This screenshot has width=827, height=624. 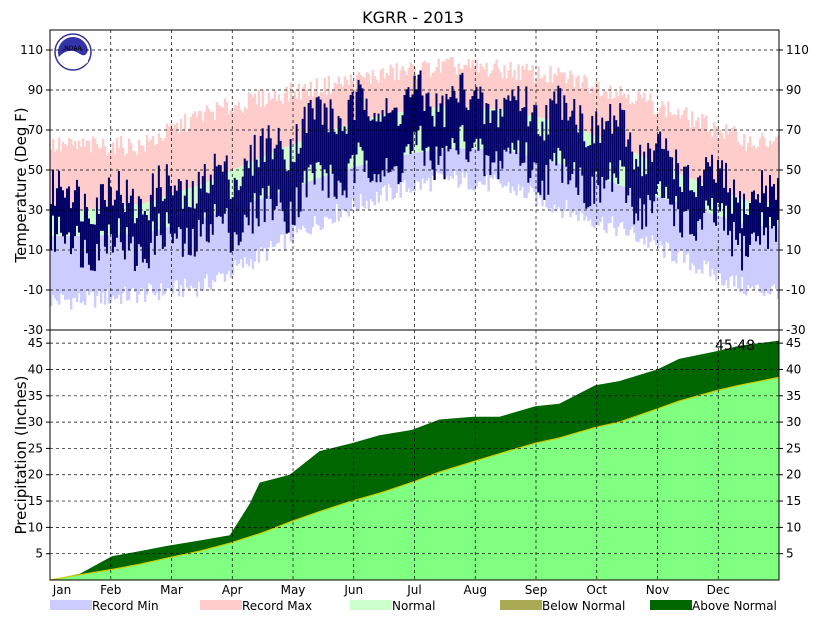 What do you see at coordinates (371, 605) in the screenshot?
I see `legend-swatch` at bounding box center [371, 605].